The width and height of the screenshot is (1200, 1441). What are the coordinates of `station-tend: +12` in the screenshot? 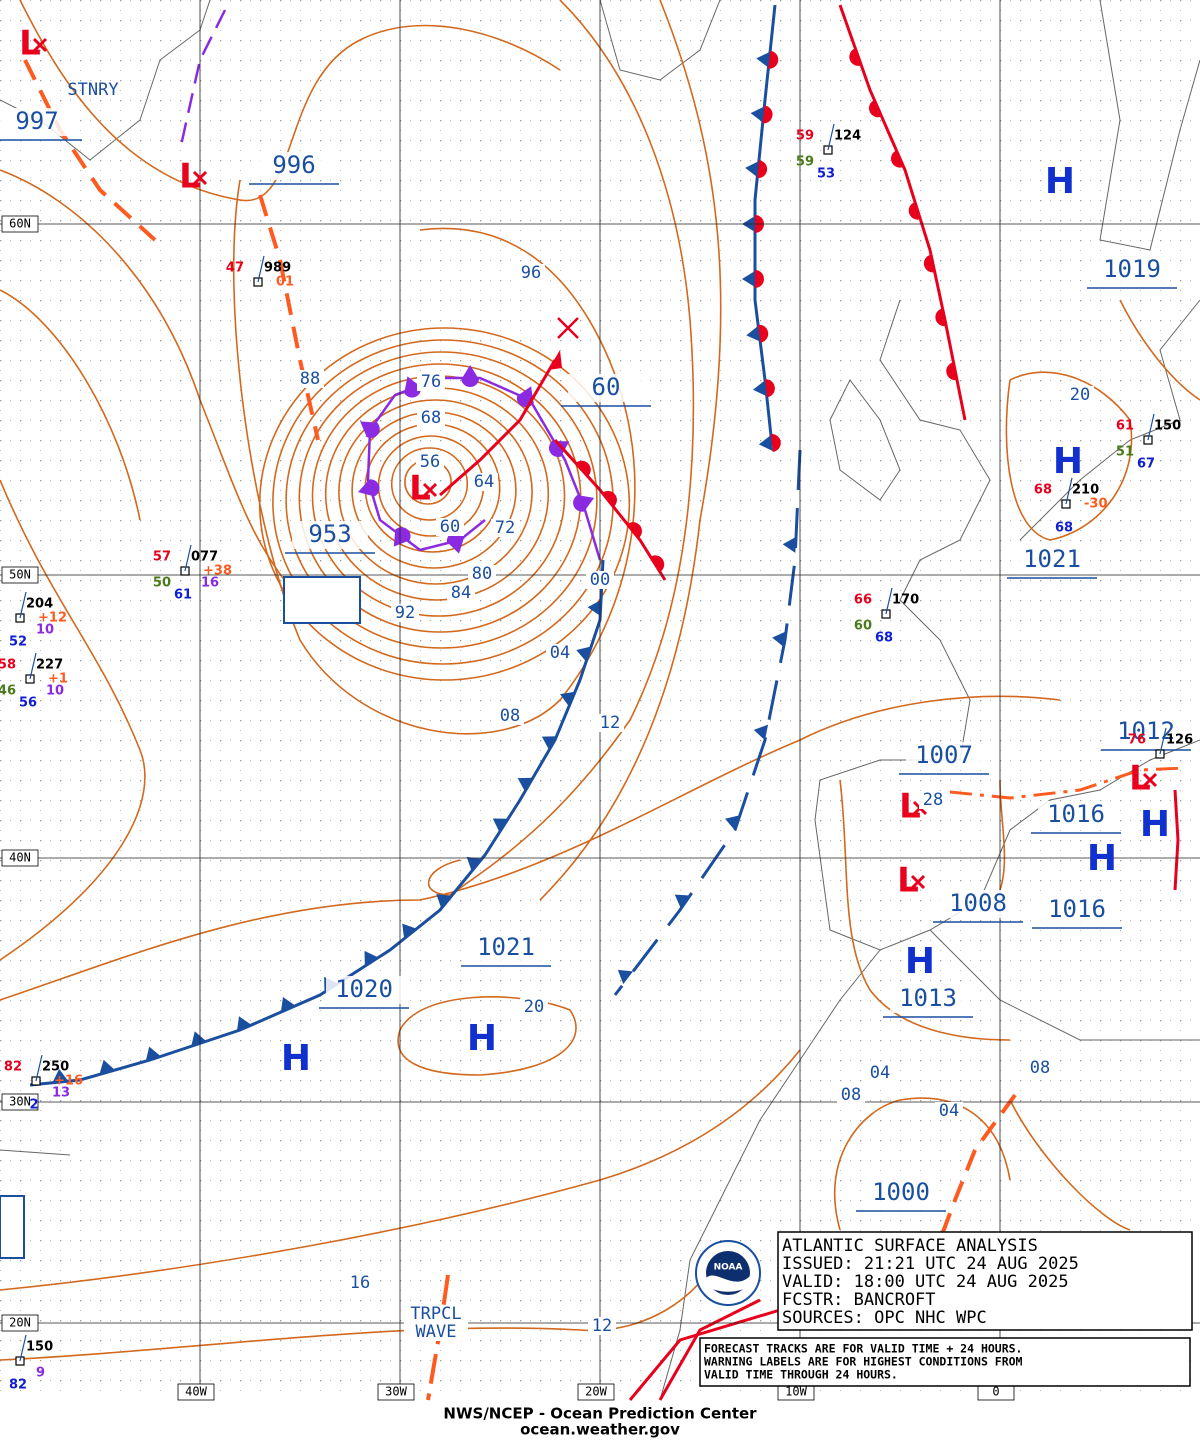 It's located at (52, 618).